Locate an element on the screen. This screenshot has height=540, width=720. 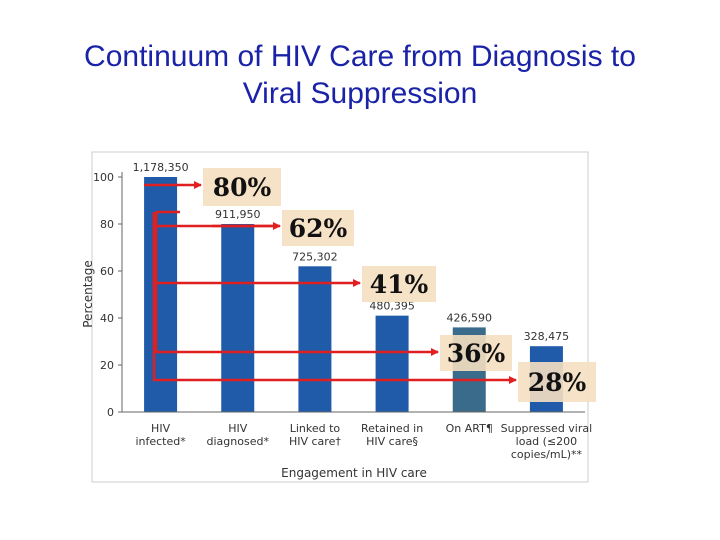
category-label-2-1: HIV care† is located at coordinates (315, 441).